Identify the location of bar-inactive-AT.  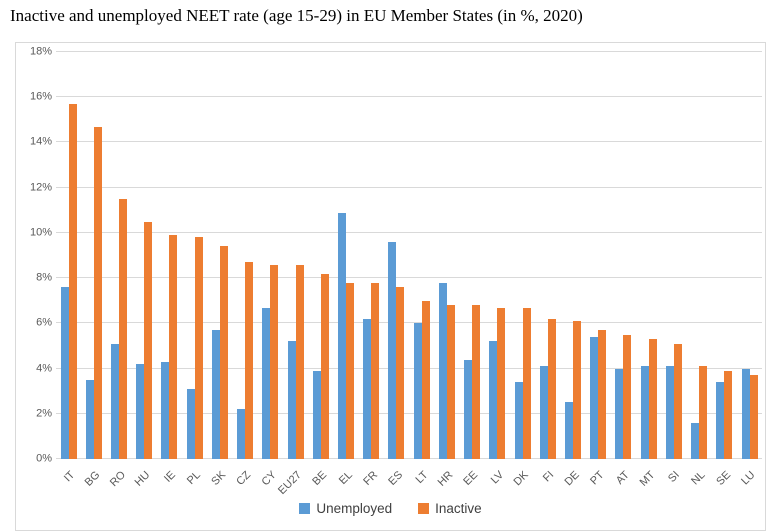
(627, 396).